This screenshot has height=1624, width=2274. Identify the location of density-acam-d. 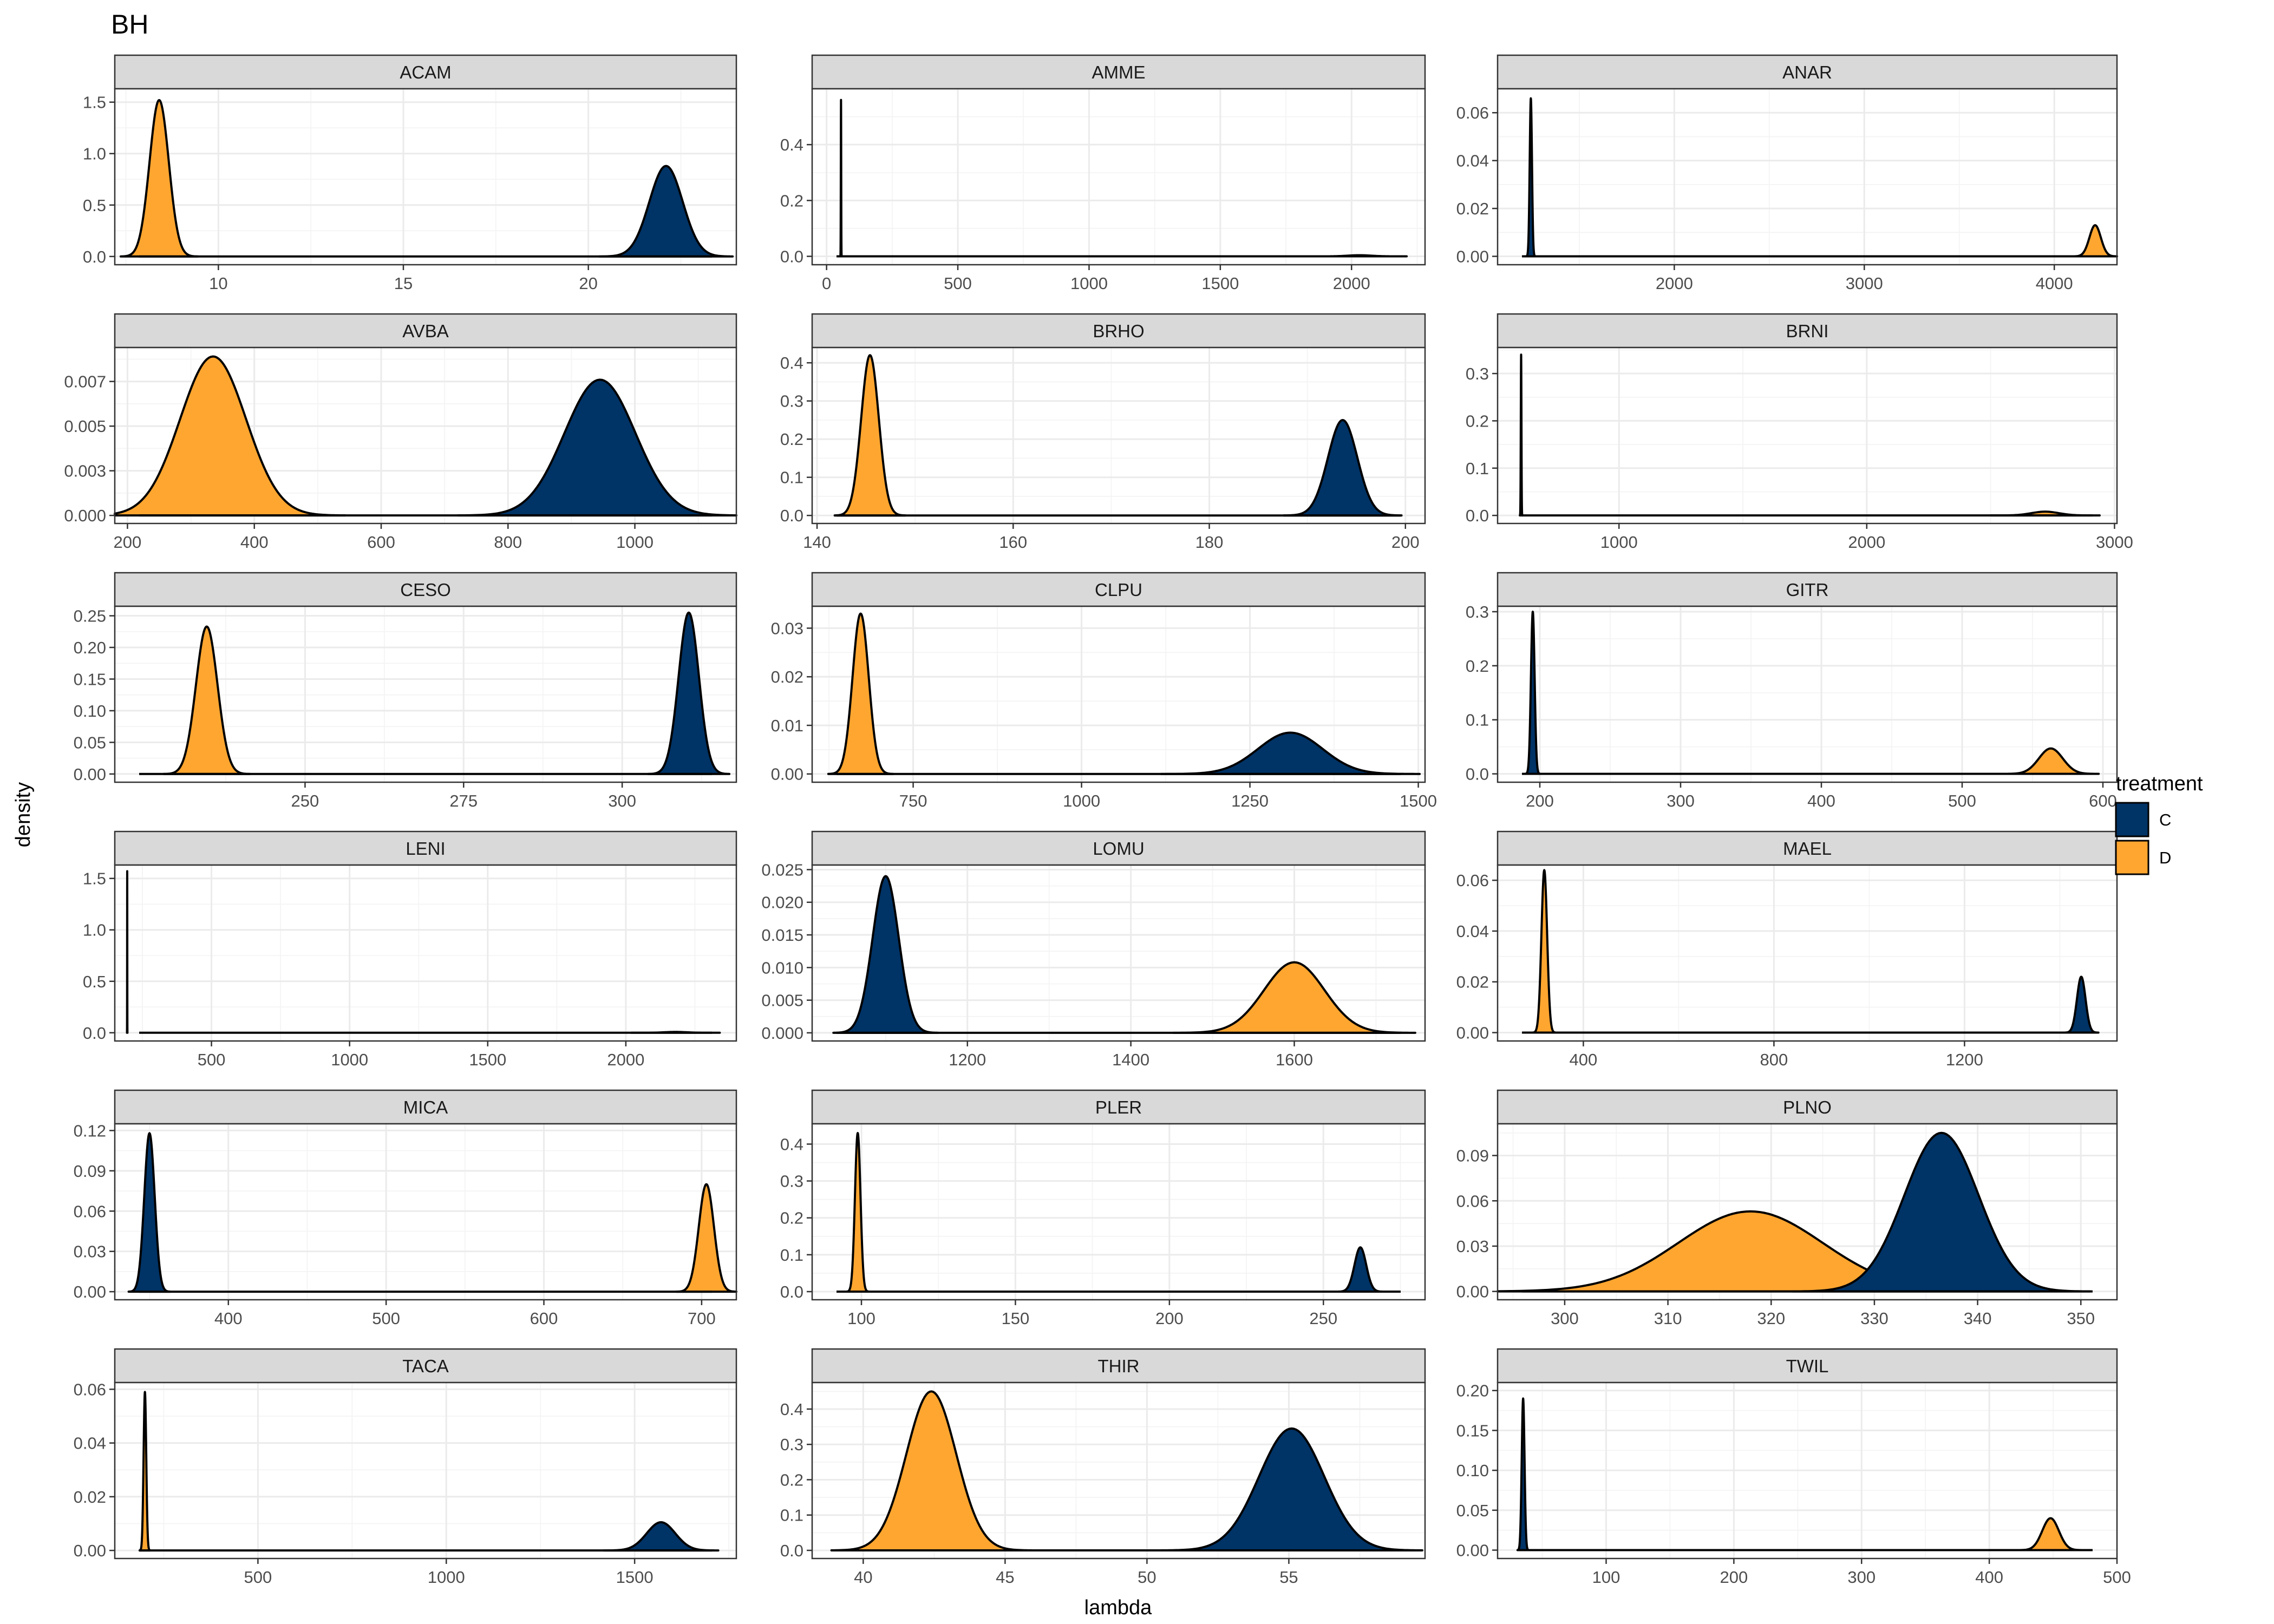
(159, 178).